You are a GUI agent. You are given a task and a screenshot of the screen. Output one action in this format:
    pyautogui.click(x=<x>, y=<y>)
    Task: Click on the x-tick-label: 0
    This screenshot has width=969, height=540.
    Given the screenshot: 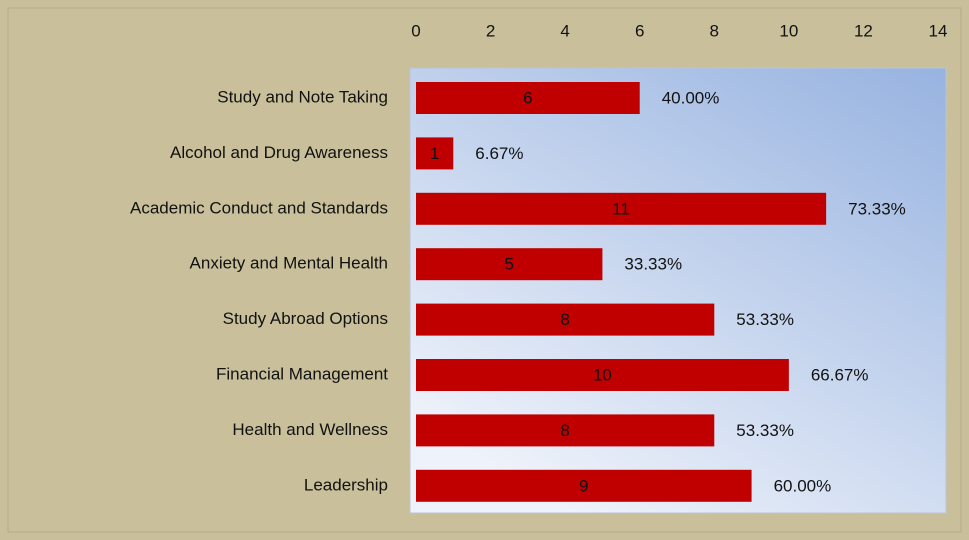 What is the action you would take?
    pyautogui.click(x=415, y=30)
    